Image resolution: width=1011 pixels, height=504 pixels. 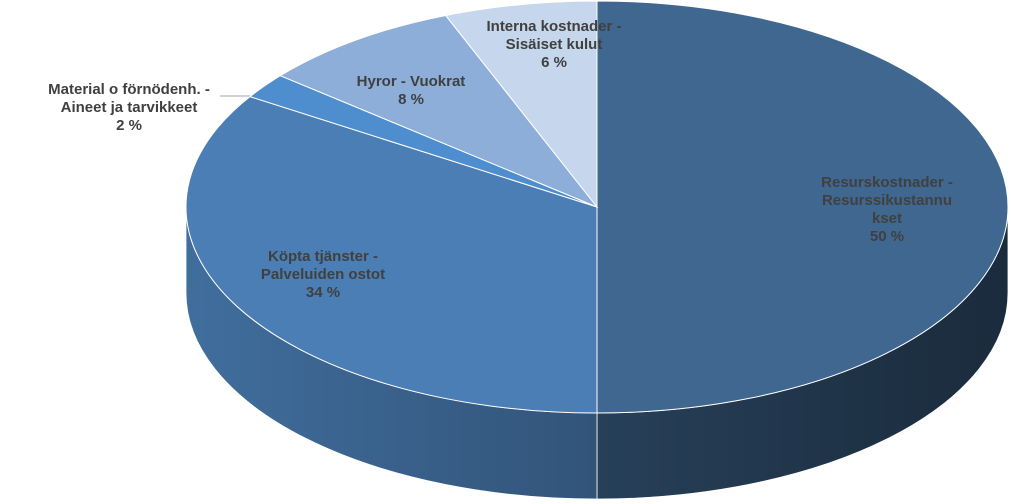 I want to click on label-value: 8 %, so click(x=411, y=99).